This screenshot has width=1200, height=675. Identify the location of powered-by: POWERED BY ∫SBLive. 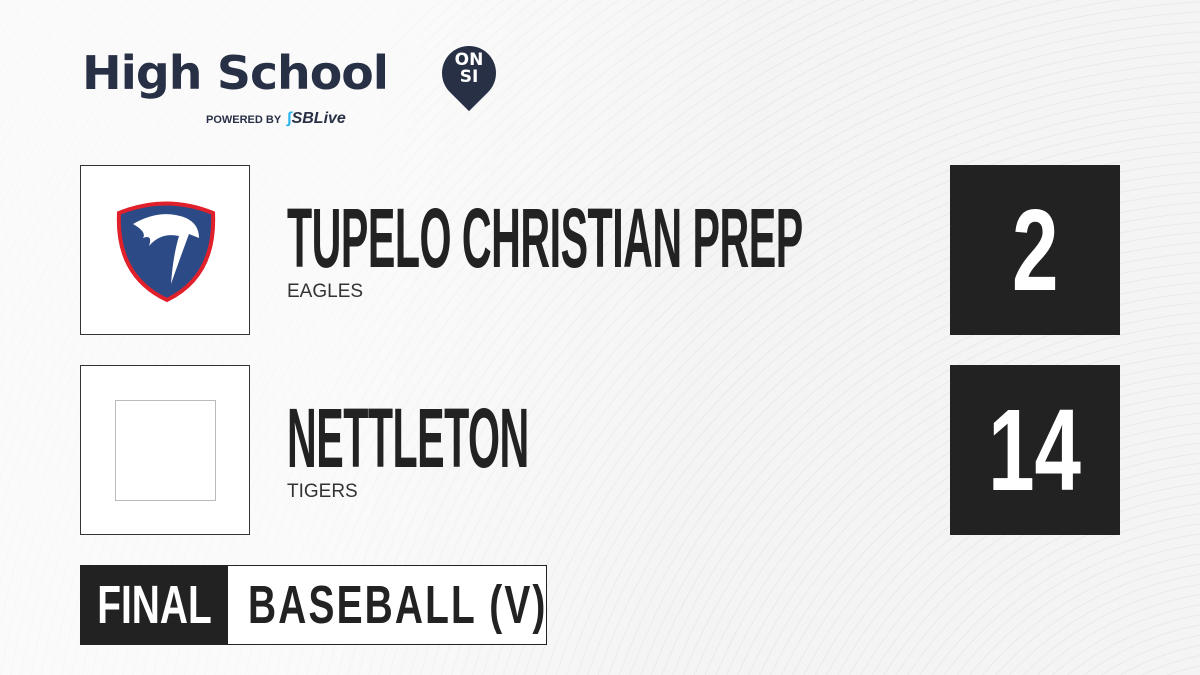
(276, 119).